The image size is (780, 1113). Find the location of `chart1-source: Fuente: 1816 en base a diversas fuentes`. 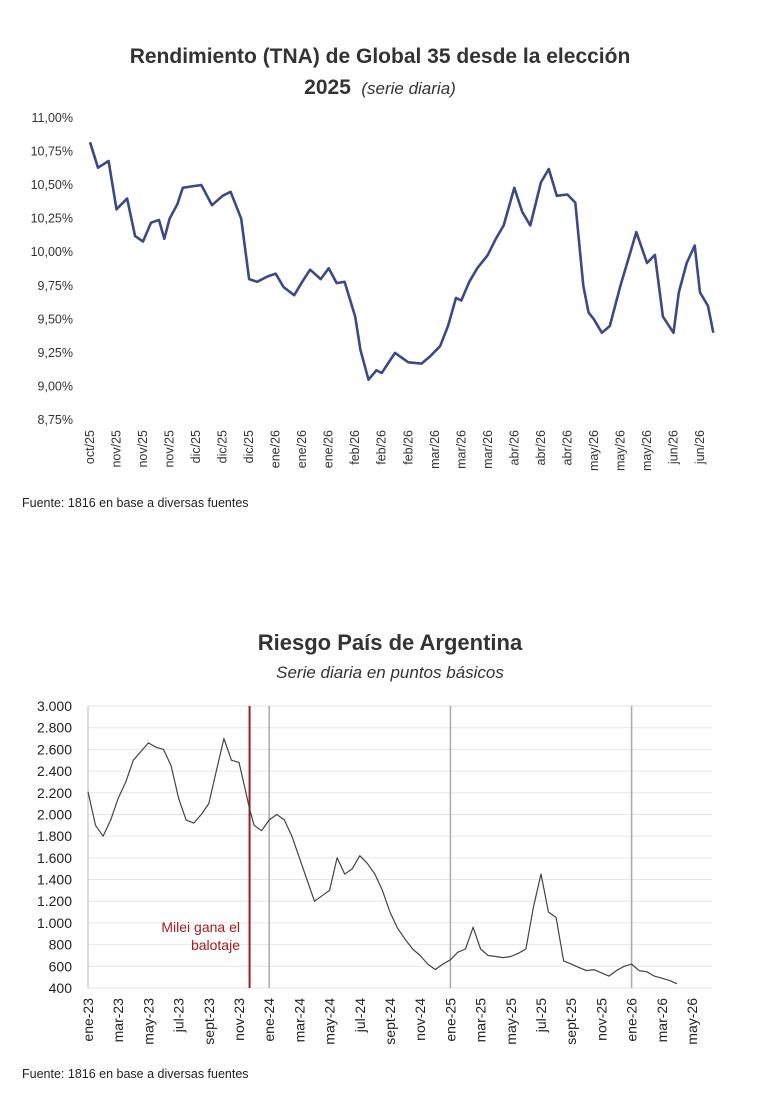

chart1-source: Fuente: 1816 en base a diversas fuentes is located at coordinates (135, 503).